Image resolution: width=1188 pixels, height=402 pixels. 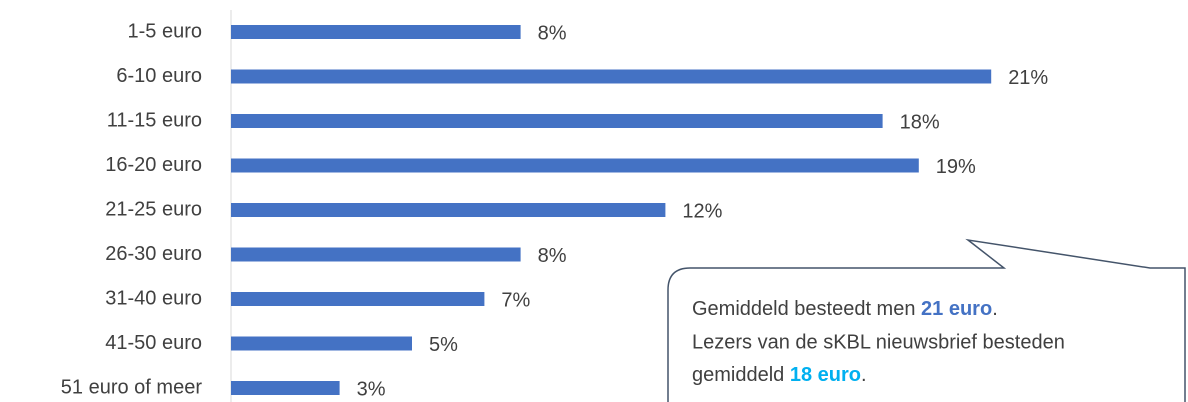 What do you see at coordinates (154, 120) in the screenshot?
I see `y-tick-label: 11-15 euro` at bounding box center [154, 120].